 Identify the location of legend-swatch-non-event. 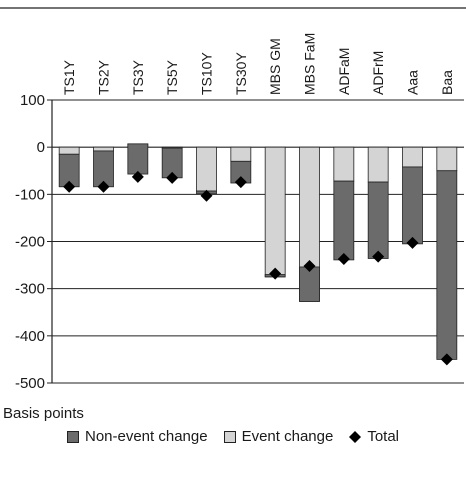
(72, 436).